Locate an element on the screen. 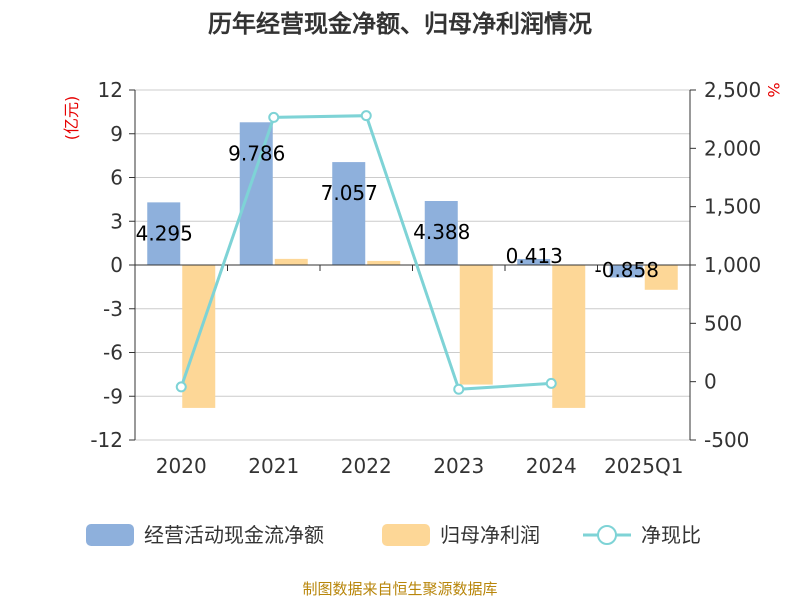 This screenshot has height=600, width=800. data-label-operating-cash-flow: 0.413 is located at coordinates (534, 256).